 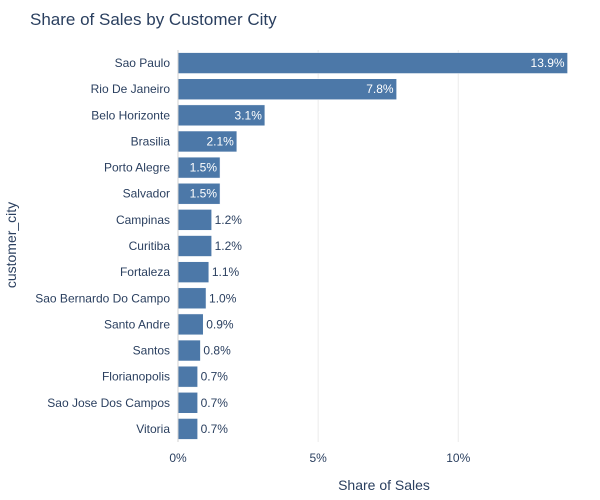 I want to click on y-tick-label: Rio De Janeiro, so click(x=131, y=89).